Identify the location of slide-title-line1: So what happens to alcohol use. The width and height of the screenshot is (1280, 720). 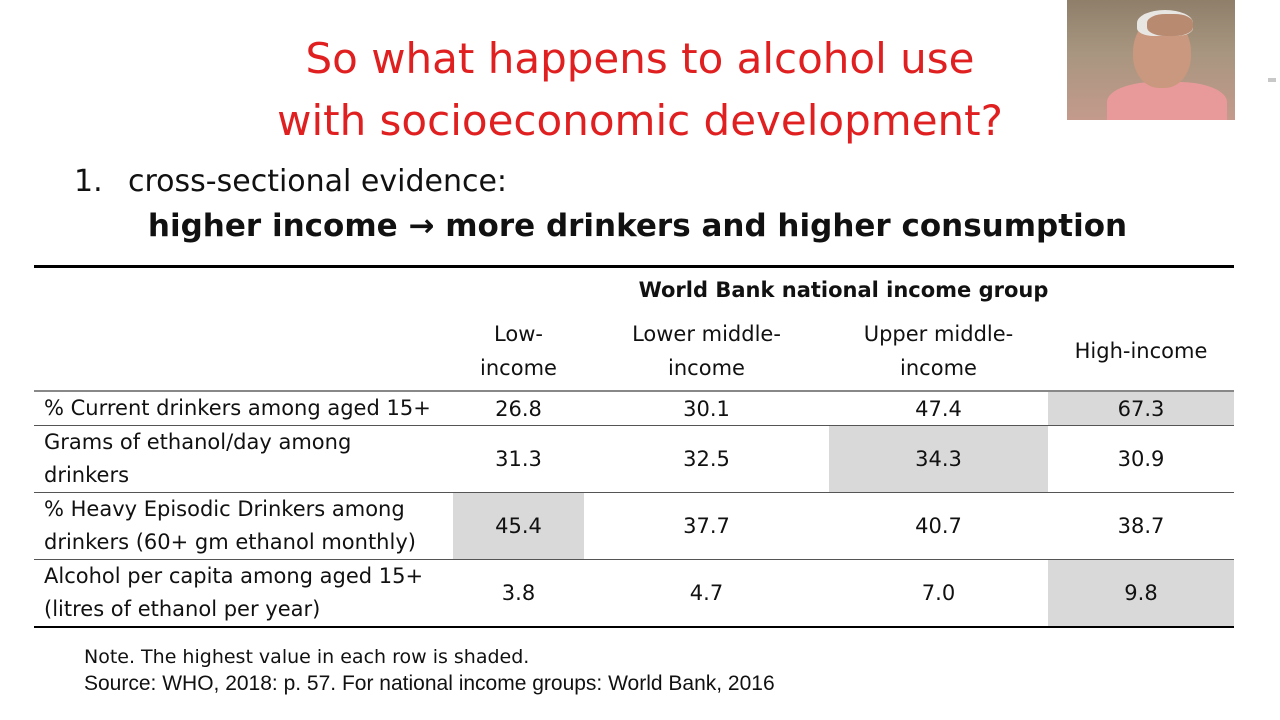
(640, 58).